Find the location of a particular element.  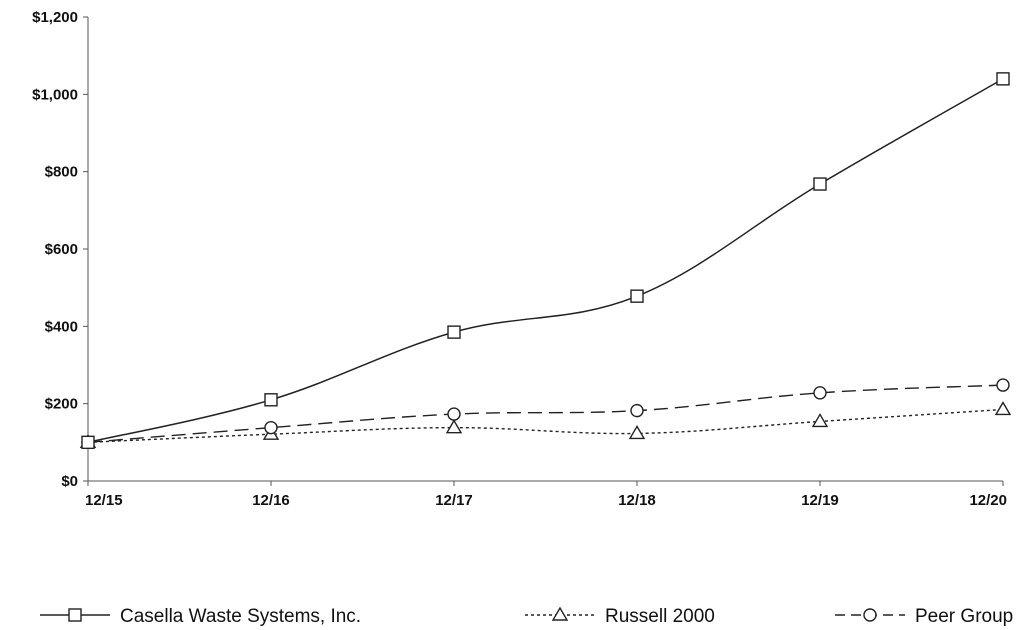

y-axis-ticks: $0 $200 $400 $600 $800 $1,000 $1,200 is located at coordinates (60, 249).